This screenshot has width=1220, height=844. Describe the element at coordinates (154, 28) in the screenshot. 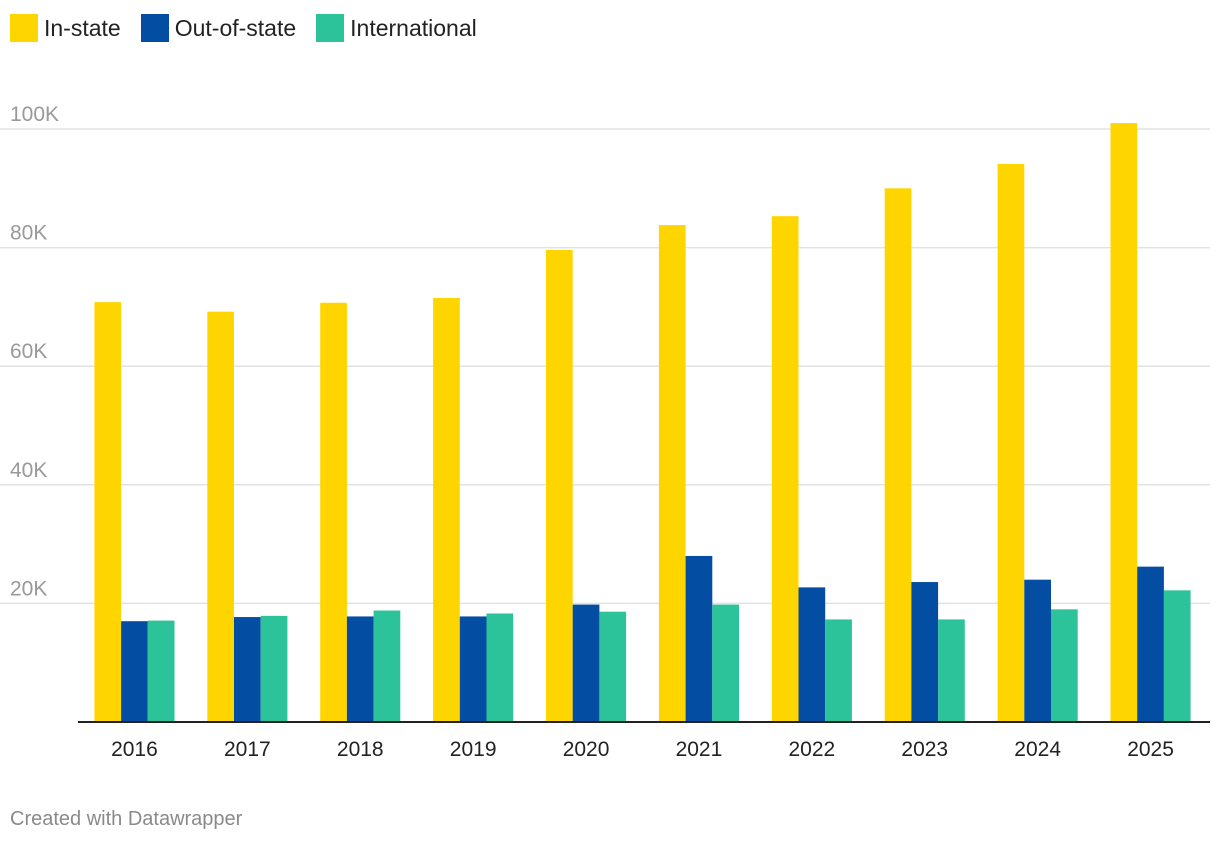

I see `legend-swatch-out-of-state` at that location.